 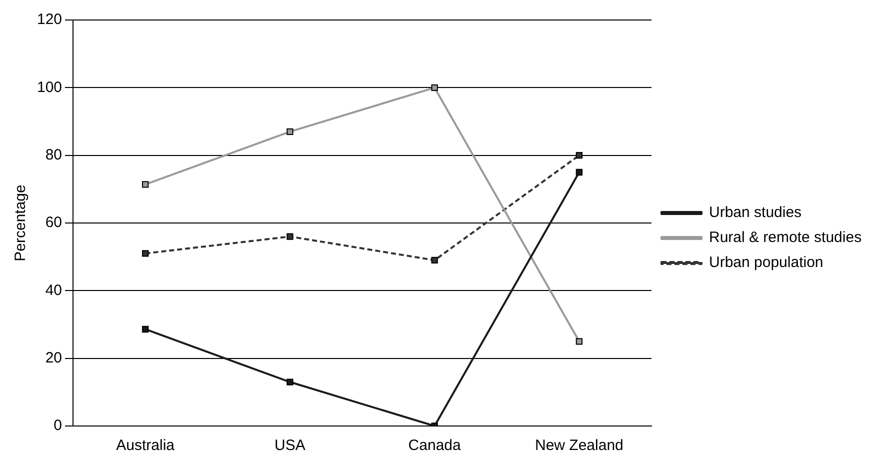 I want to click on x-tick-label: USA, so click(x=290, y=445).